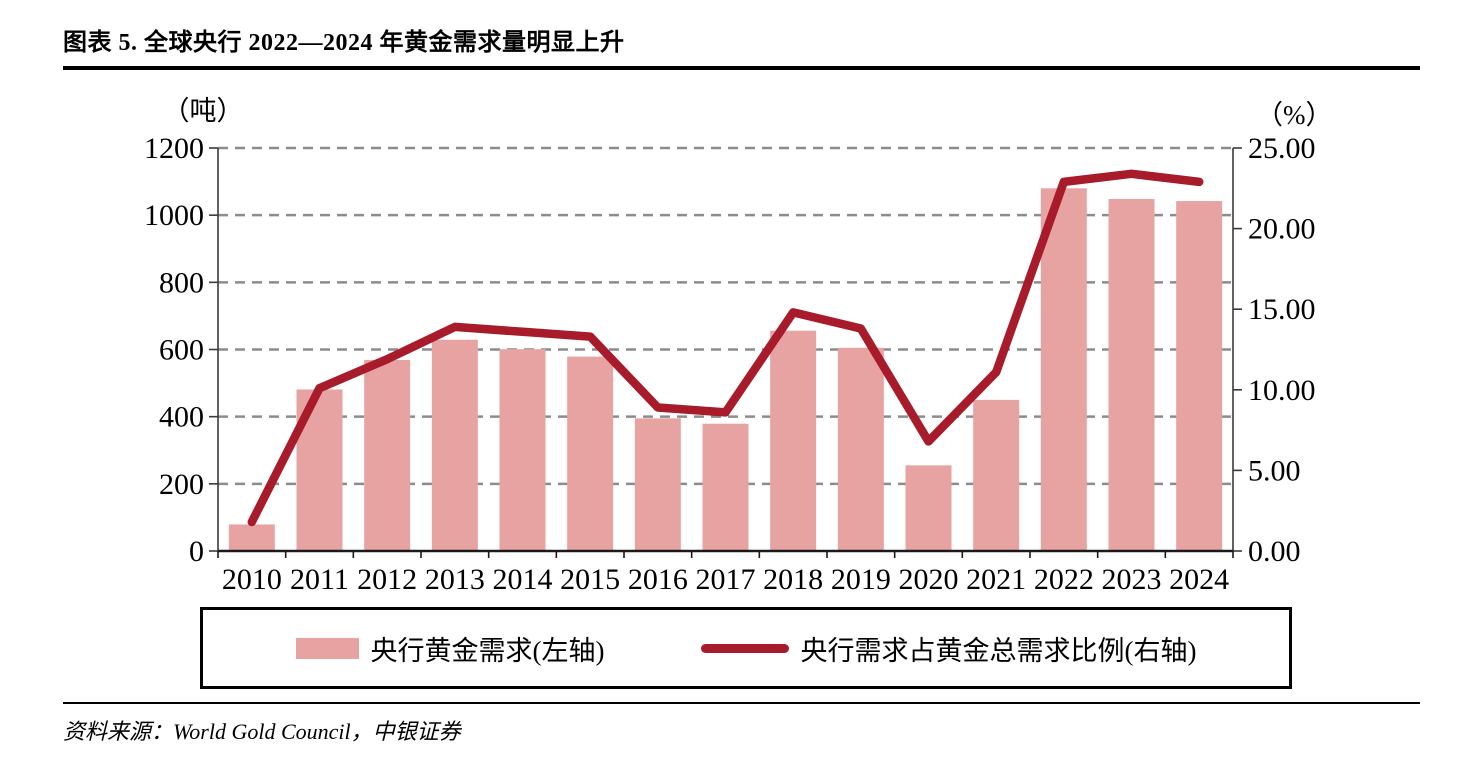 The image size is (1482, 780). Describe the element at coordinates (1199, 376) in the screenshot. I see `bar-2024` at that location.